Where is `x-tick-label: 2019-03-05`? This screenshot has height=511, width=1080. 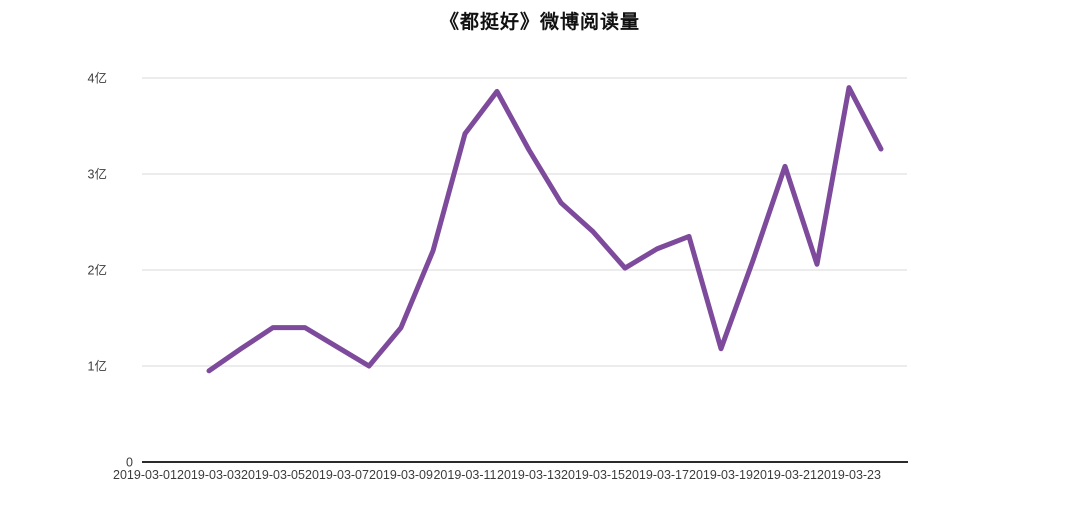 x-tick-label: 2019-03-05 is located at coordinates (273, 475).